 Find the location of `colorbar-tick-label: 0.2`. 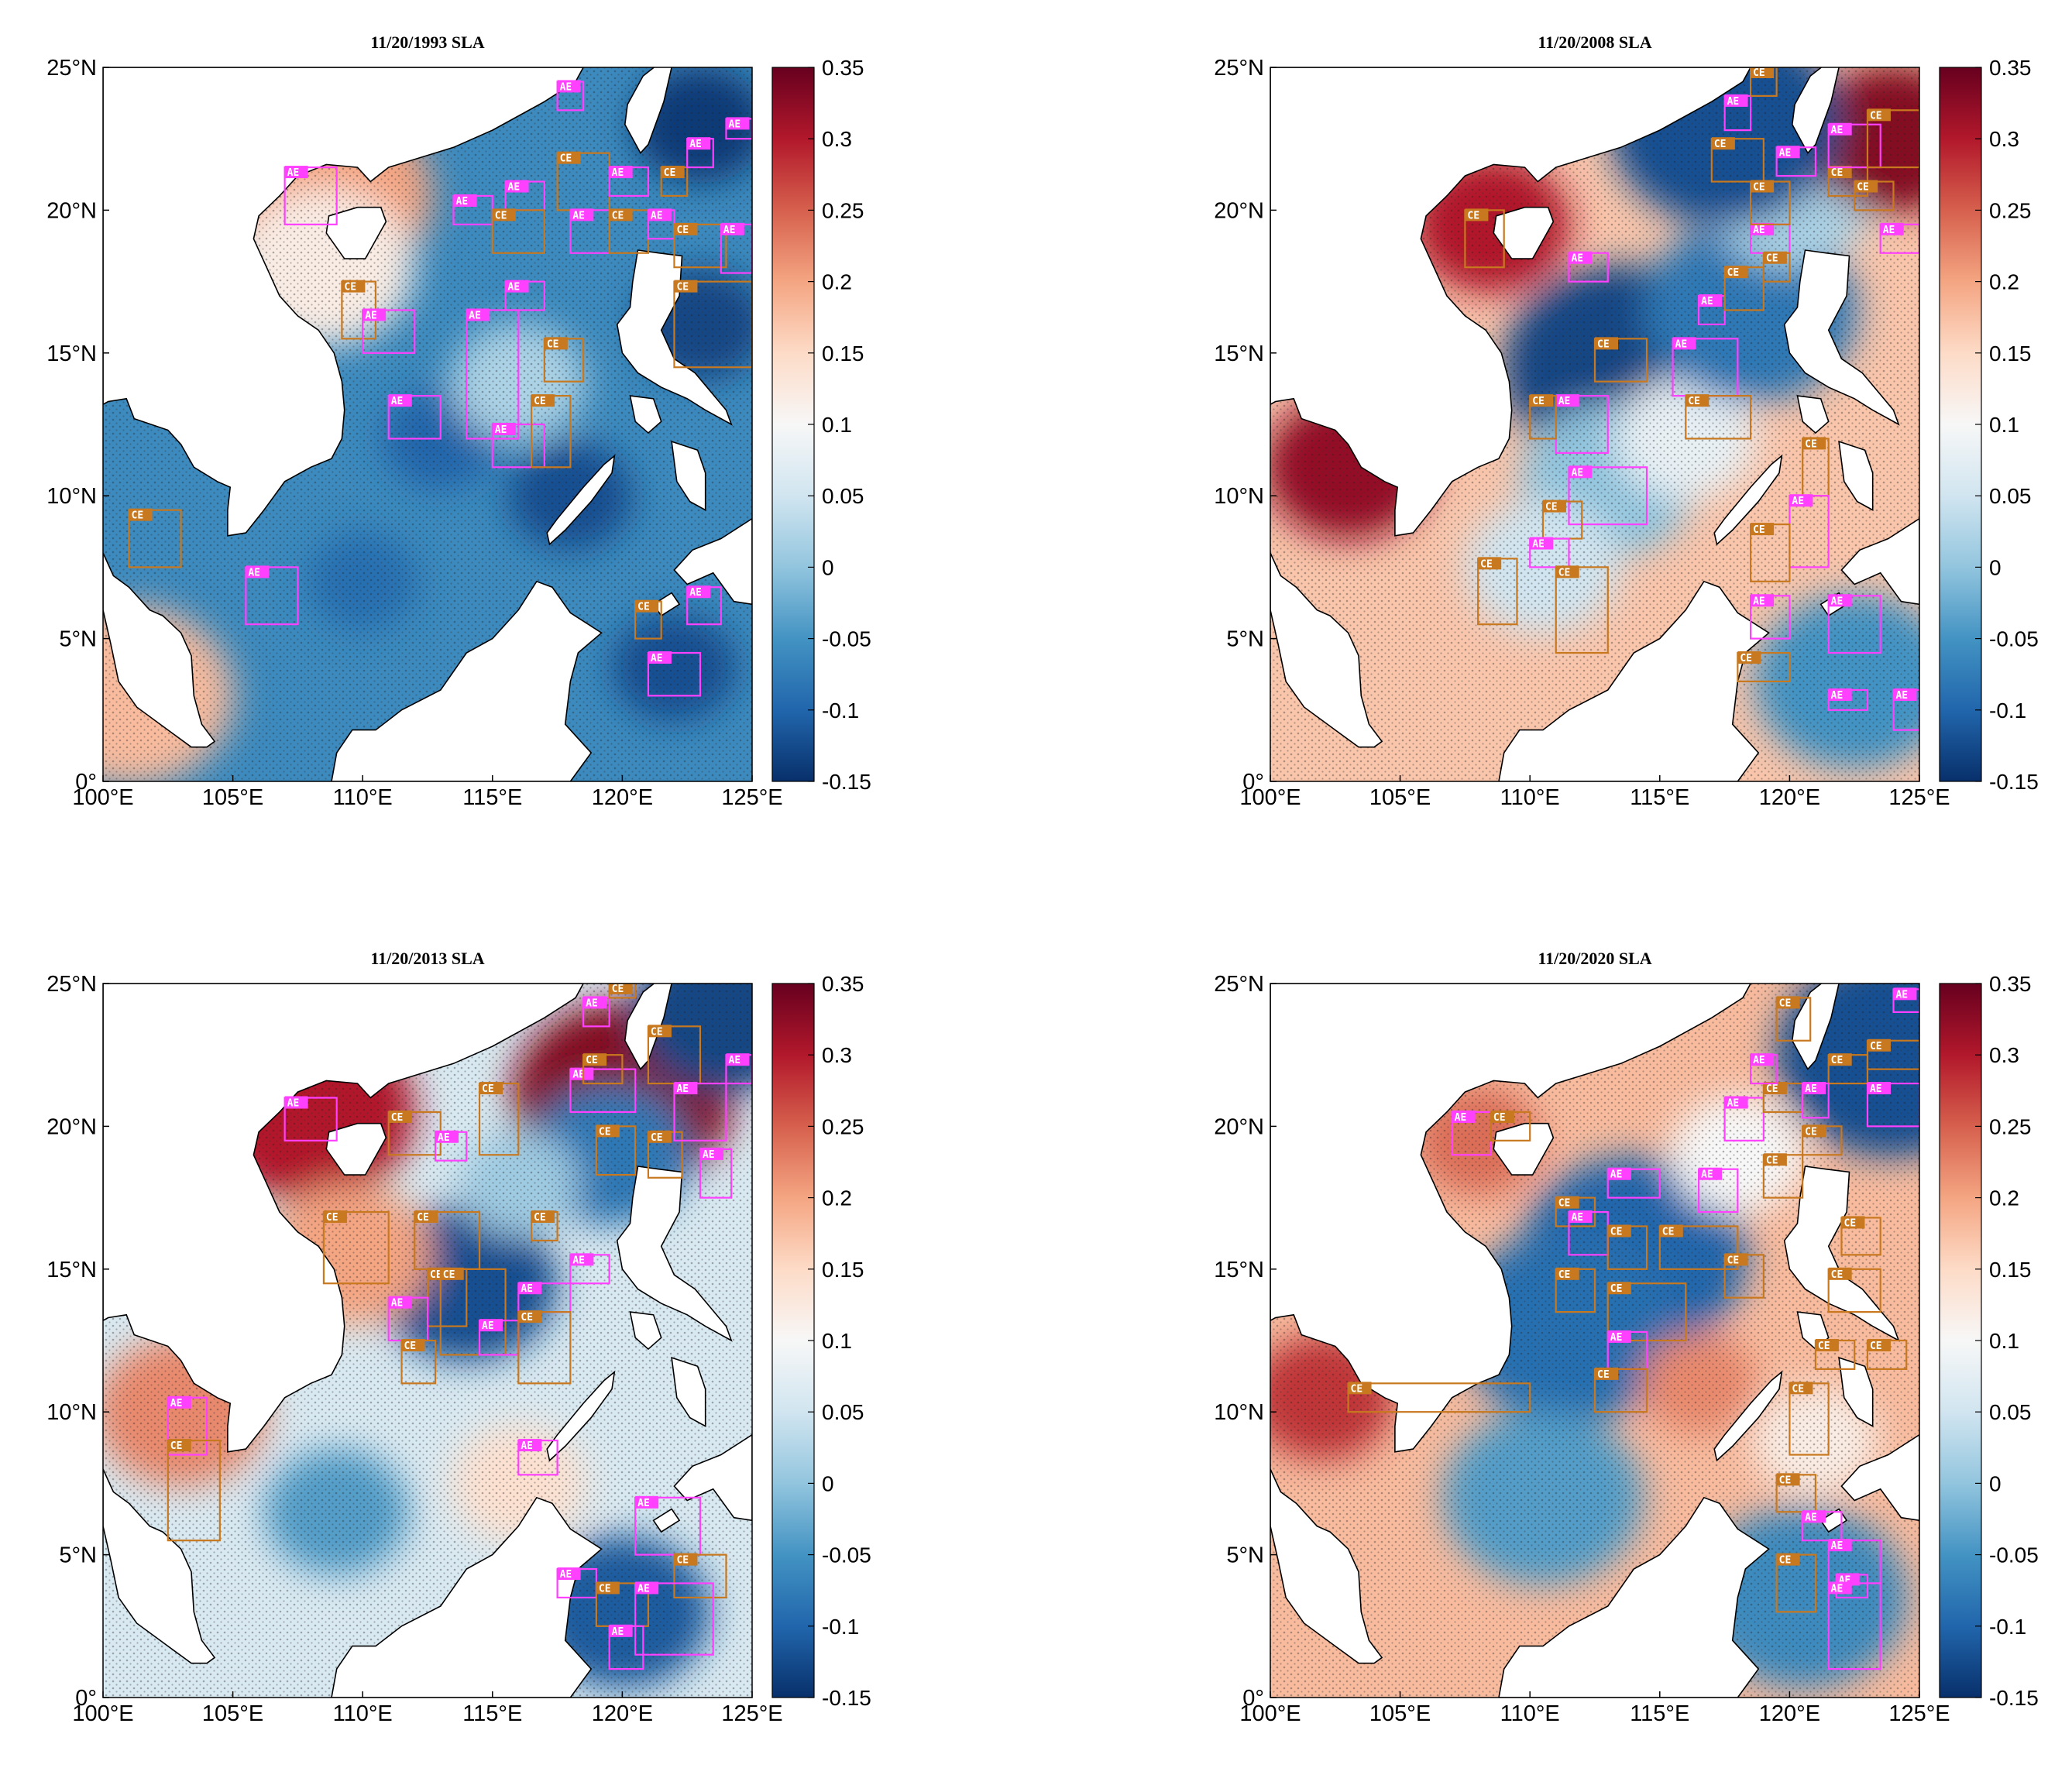

colorbar-tick-label: 0.2 is located at coordinates (2004, 1198).